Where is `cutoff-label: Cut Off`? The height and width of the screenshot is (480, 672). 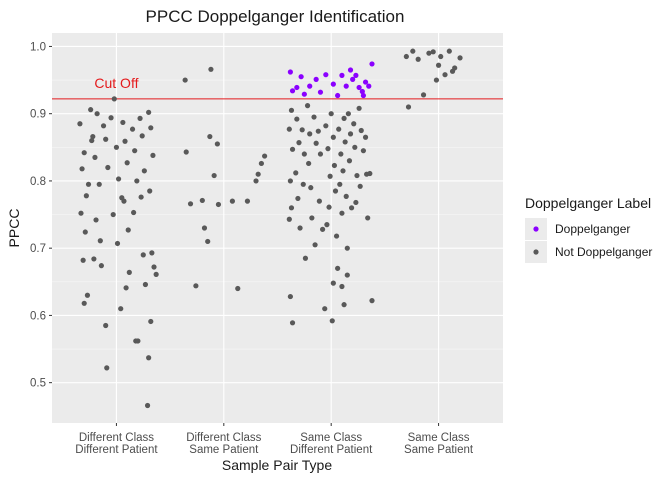 cutoff-label: Cut Off is located at coordinates (116, 83).